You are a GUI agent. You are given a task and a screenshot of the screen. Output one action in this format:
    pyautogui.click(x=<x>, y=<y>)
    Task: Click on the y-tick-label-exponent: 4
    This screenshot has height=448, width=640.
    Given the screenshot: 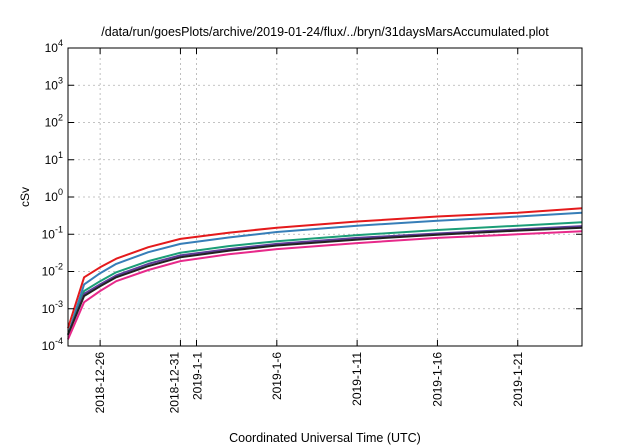 What is the action you would take?
    pyautogui.click(x=60, y=43)
    